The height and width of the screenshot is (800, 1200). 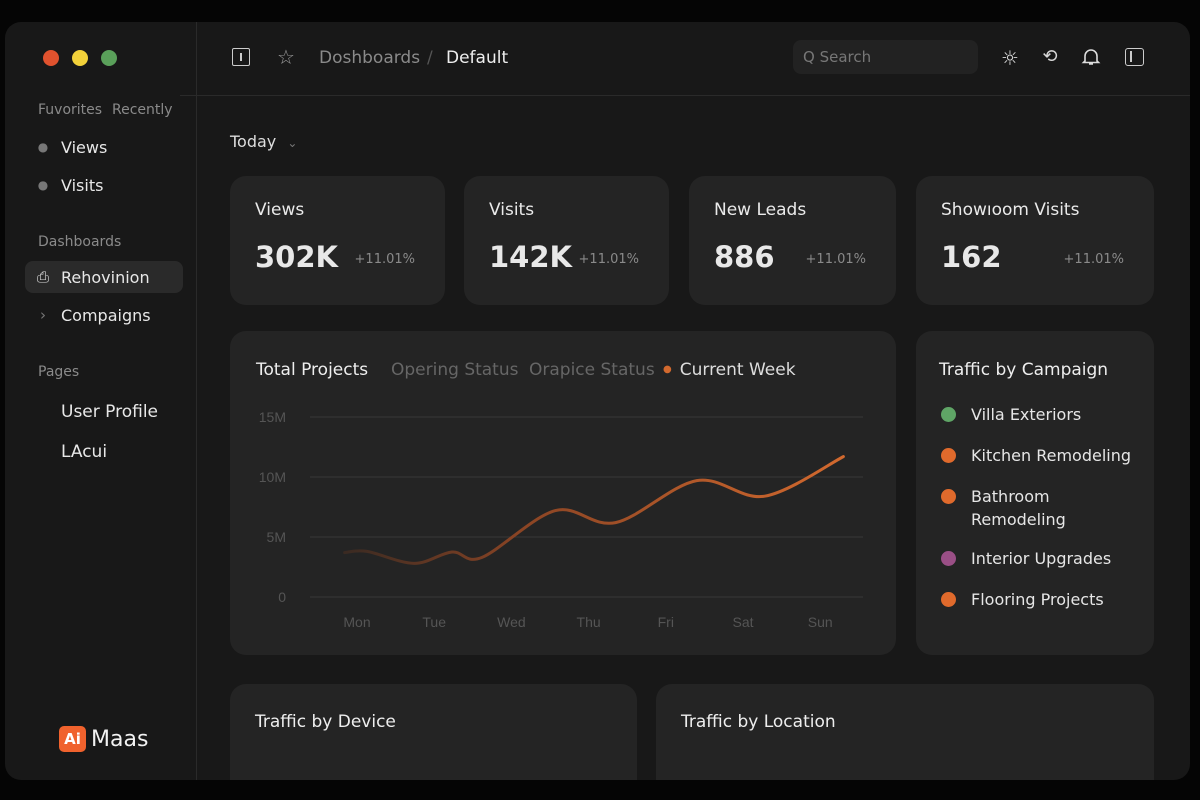 I want to click on stat-value: 886, so click(x=744, y=257).